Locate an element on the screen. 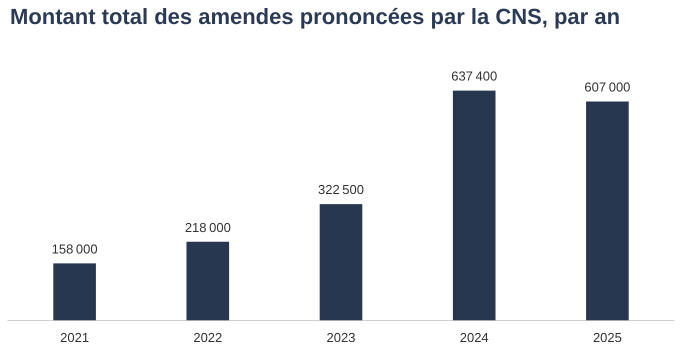  data-label: 322 500 is located at coordinates (341, 190).